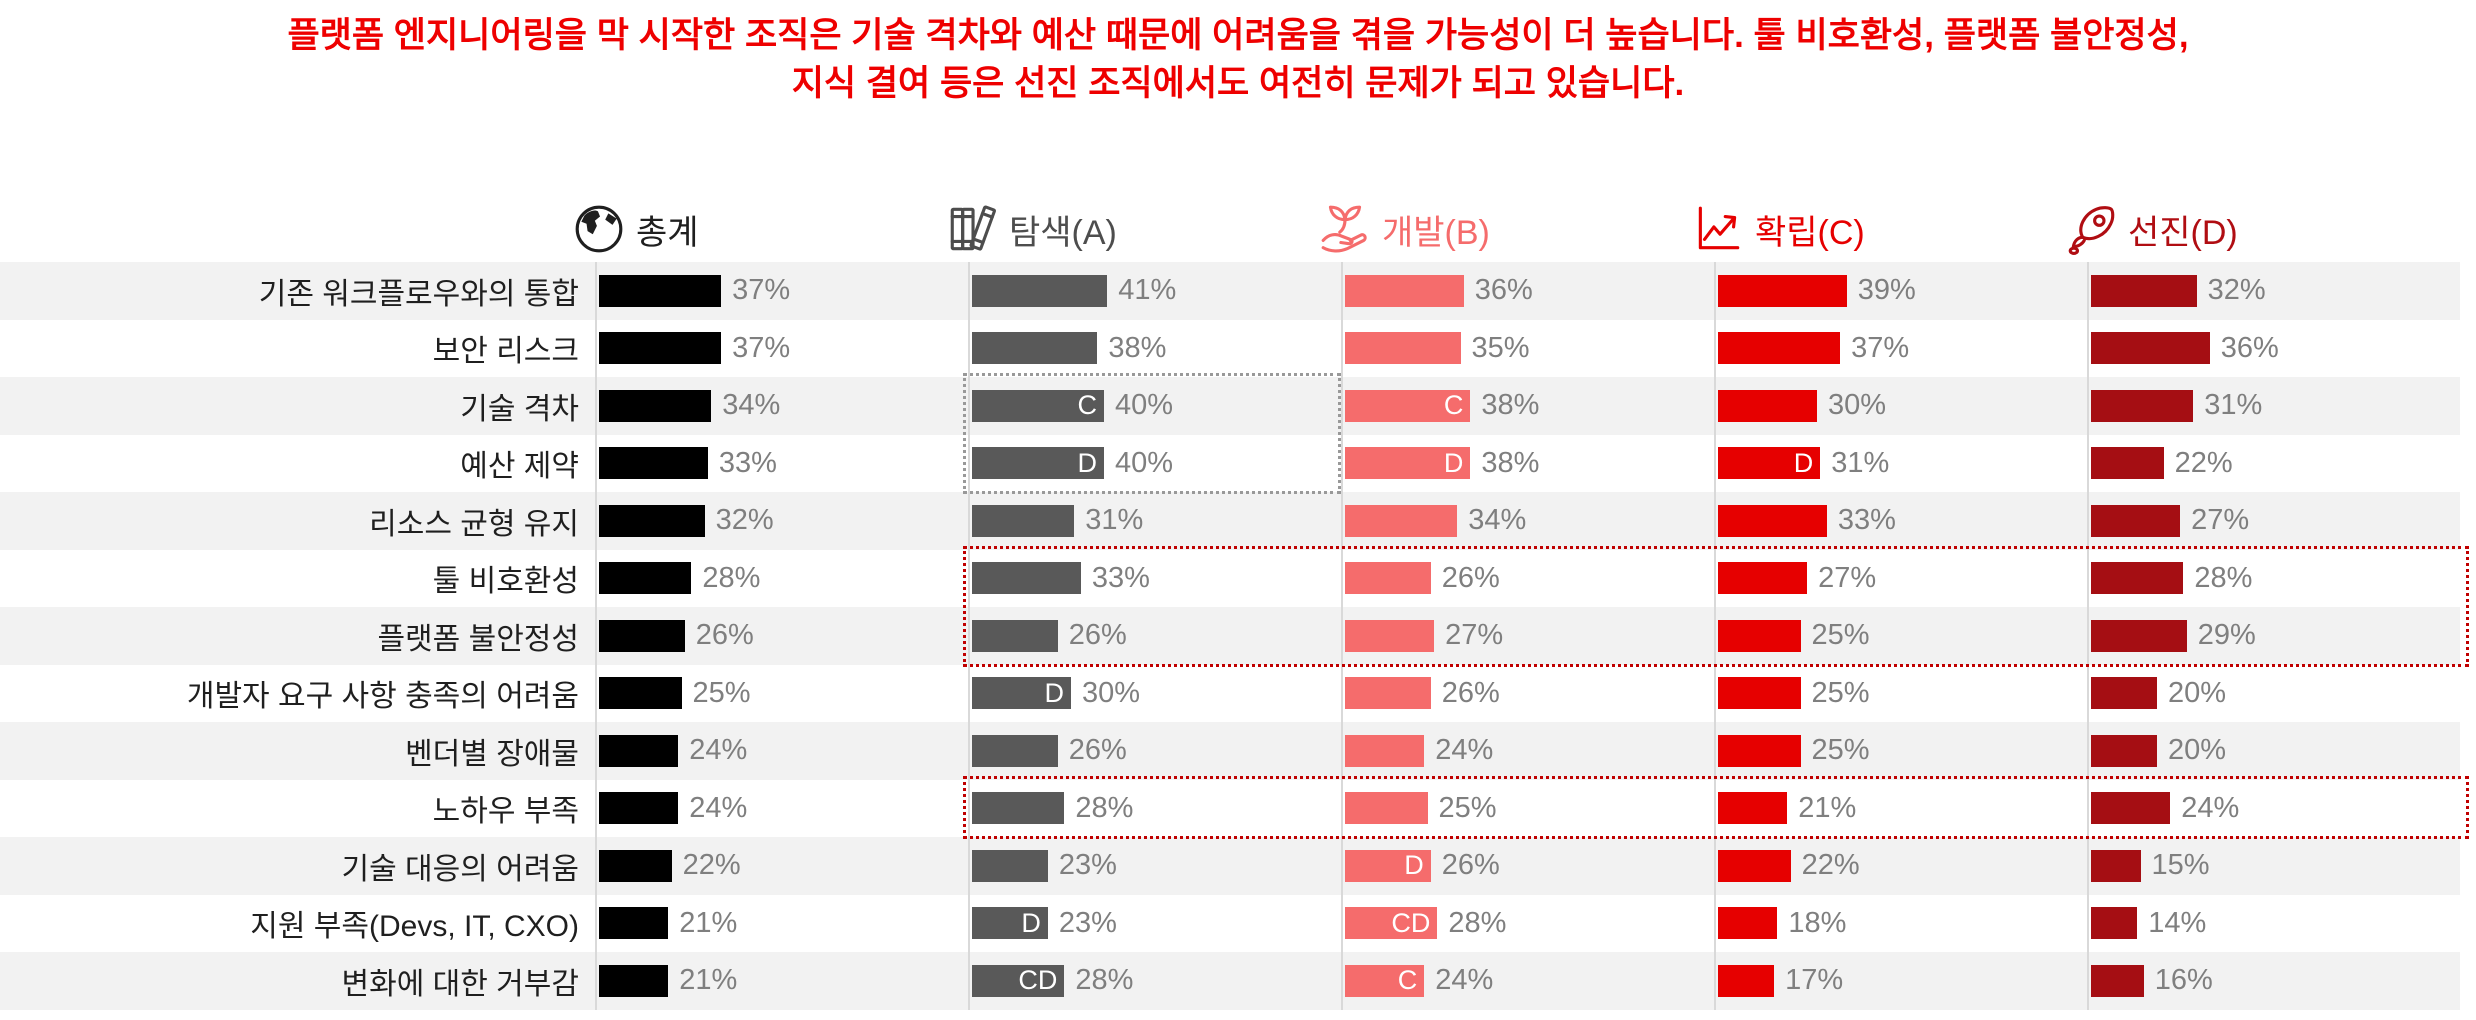 The height and width of the screenshot is (1020, 2476). What do you see at coordinates (1238, 229) in the screenshot?
I see `column-headers: 총계 탐색(A) 개발(B) 확립(C) 선진(D)` at bounding box center [1238, 229].